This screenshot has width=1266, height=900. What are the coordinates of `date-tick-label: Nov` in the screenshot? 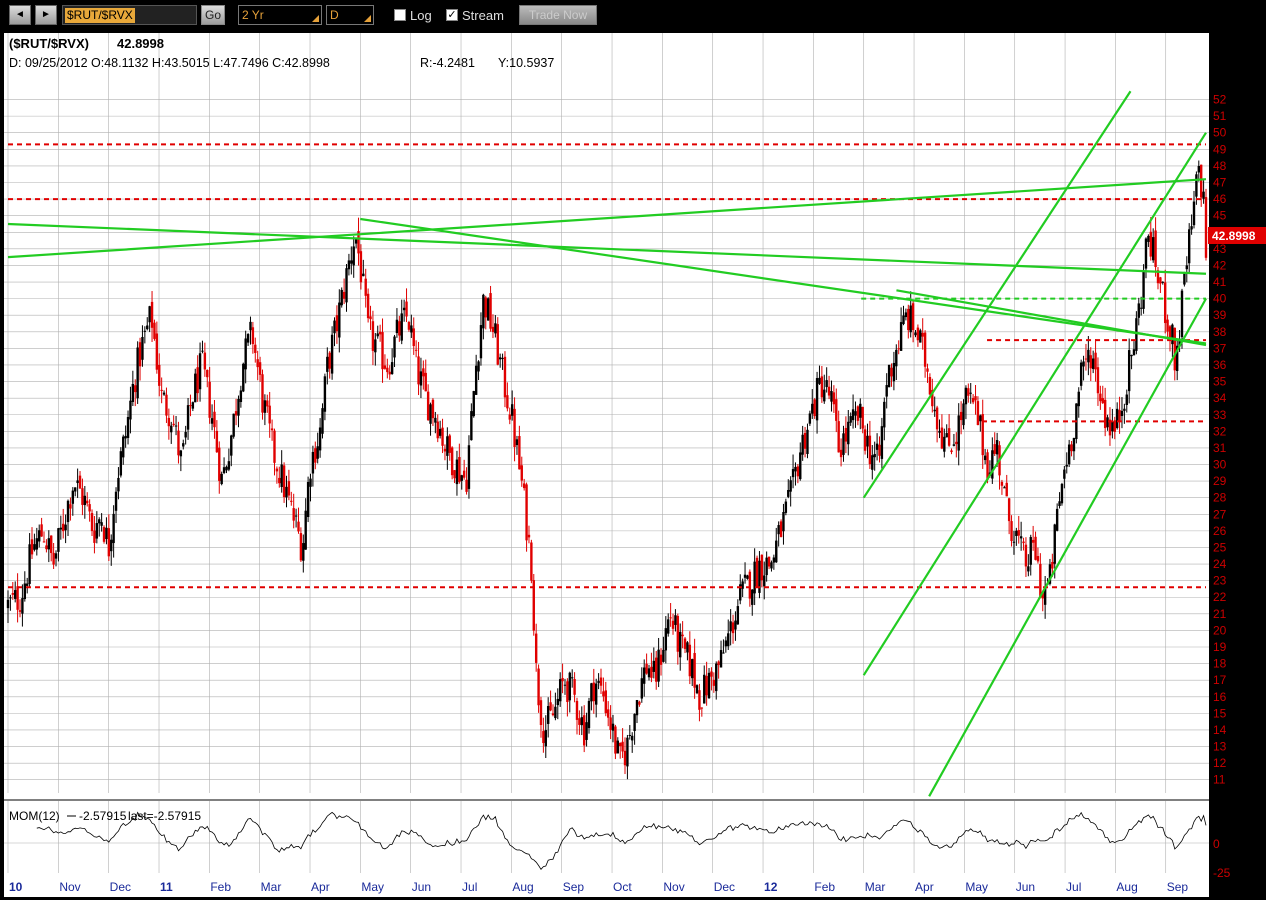 It's located at (69, 887).